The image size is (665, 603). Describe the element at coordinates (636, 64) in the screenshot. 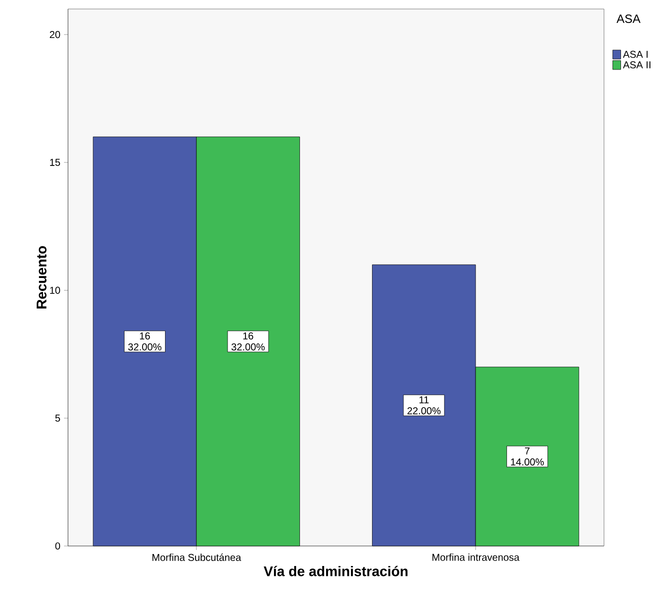

I see `legend-label: ASA II` at that location.